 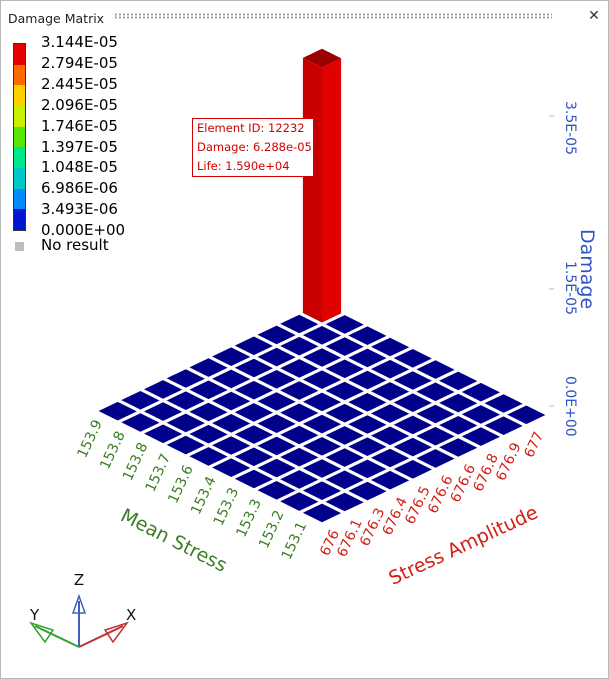 I want to click on damage-axis-tick: 0.0E+00, so click(x=570, y=406).